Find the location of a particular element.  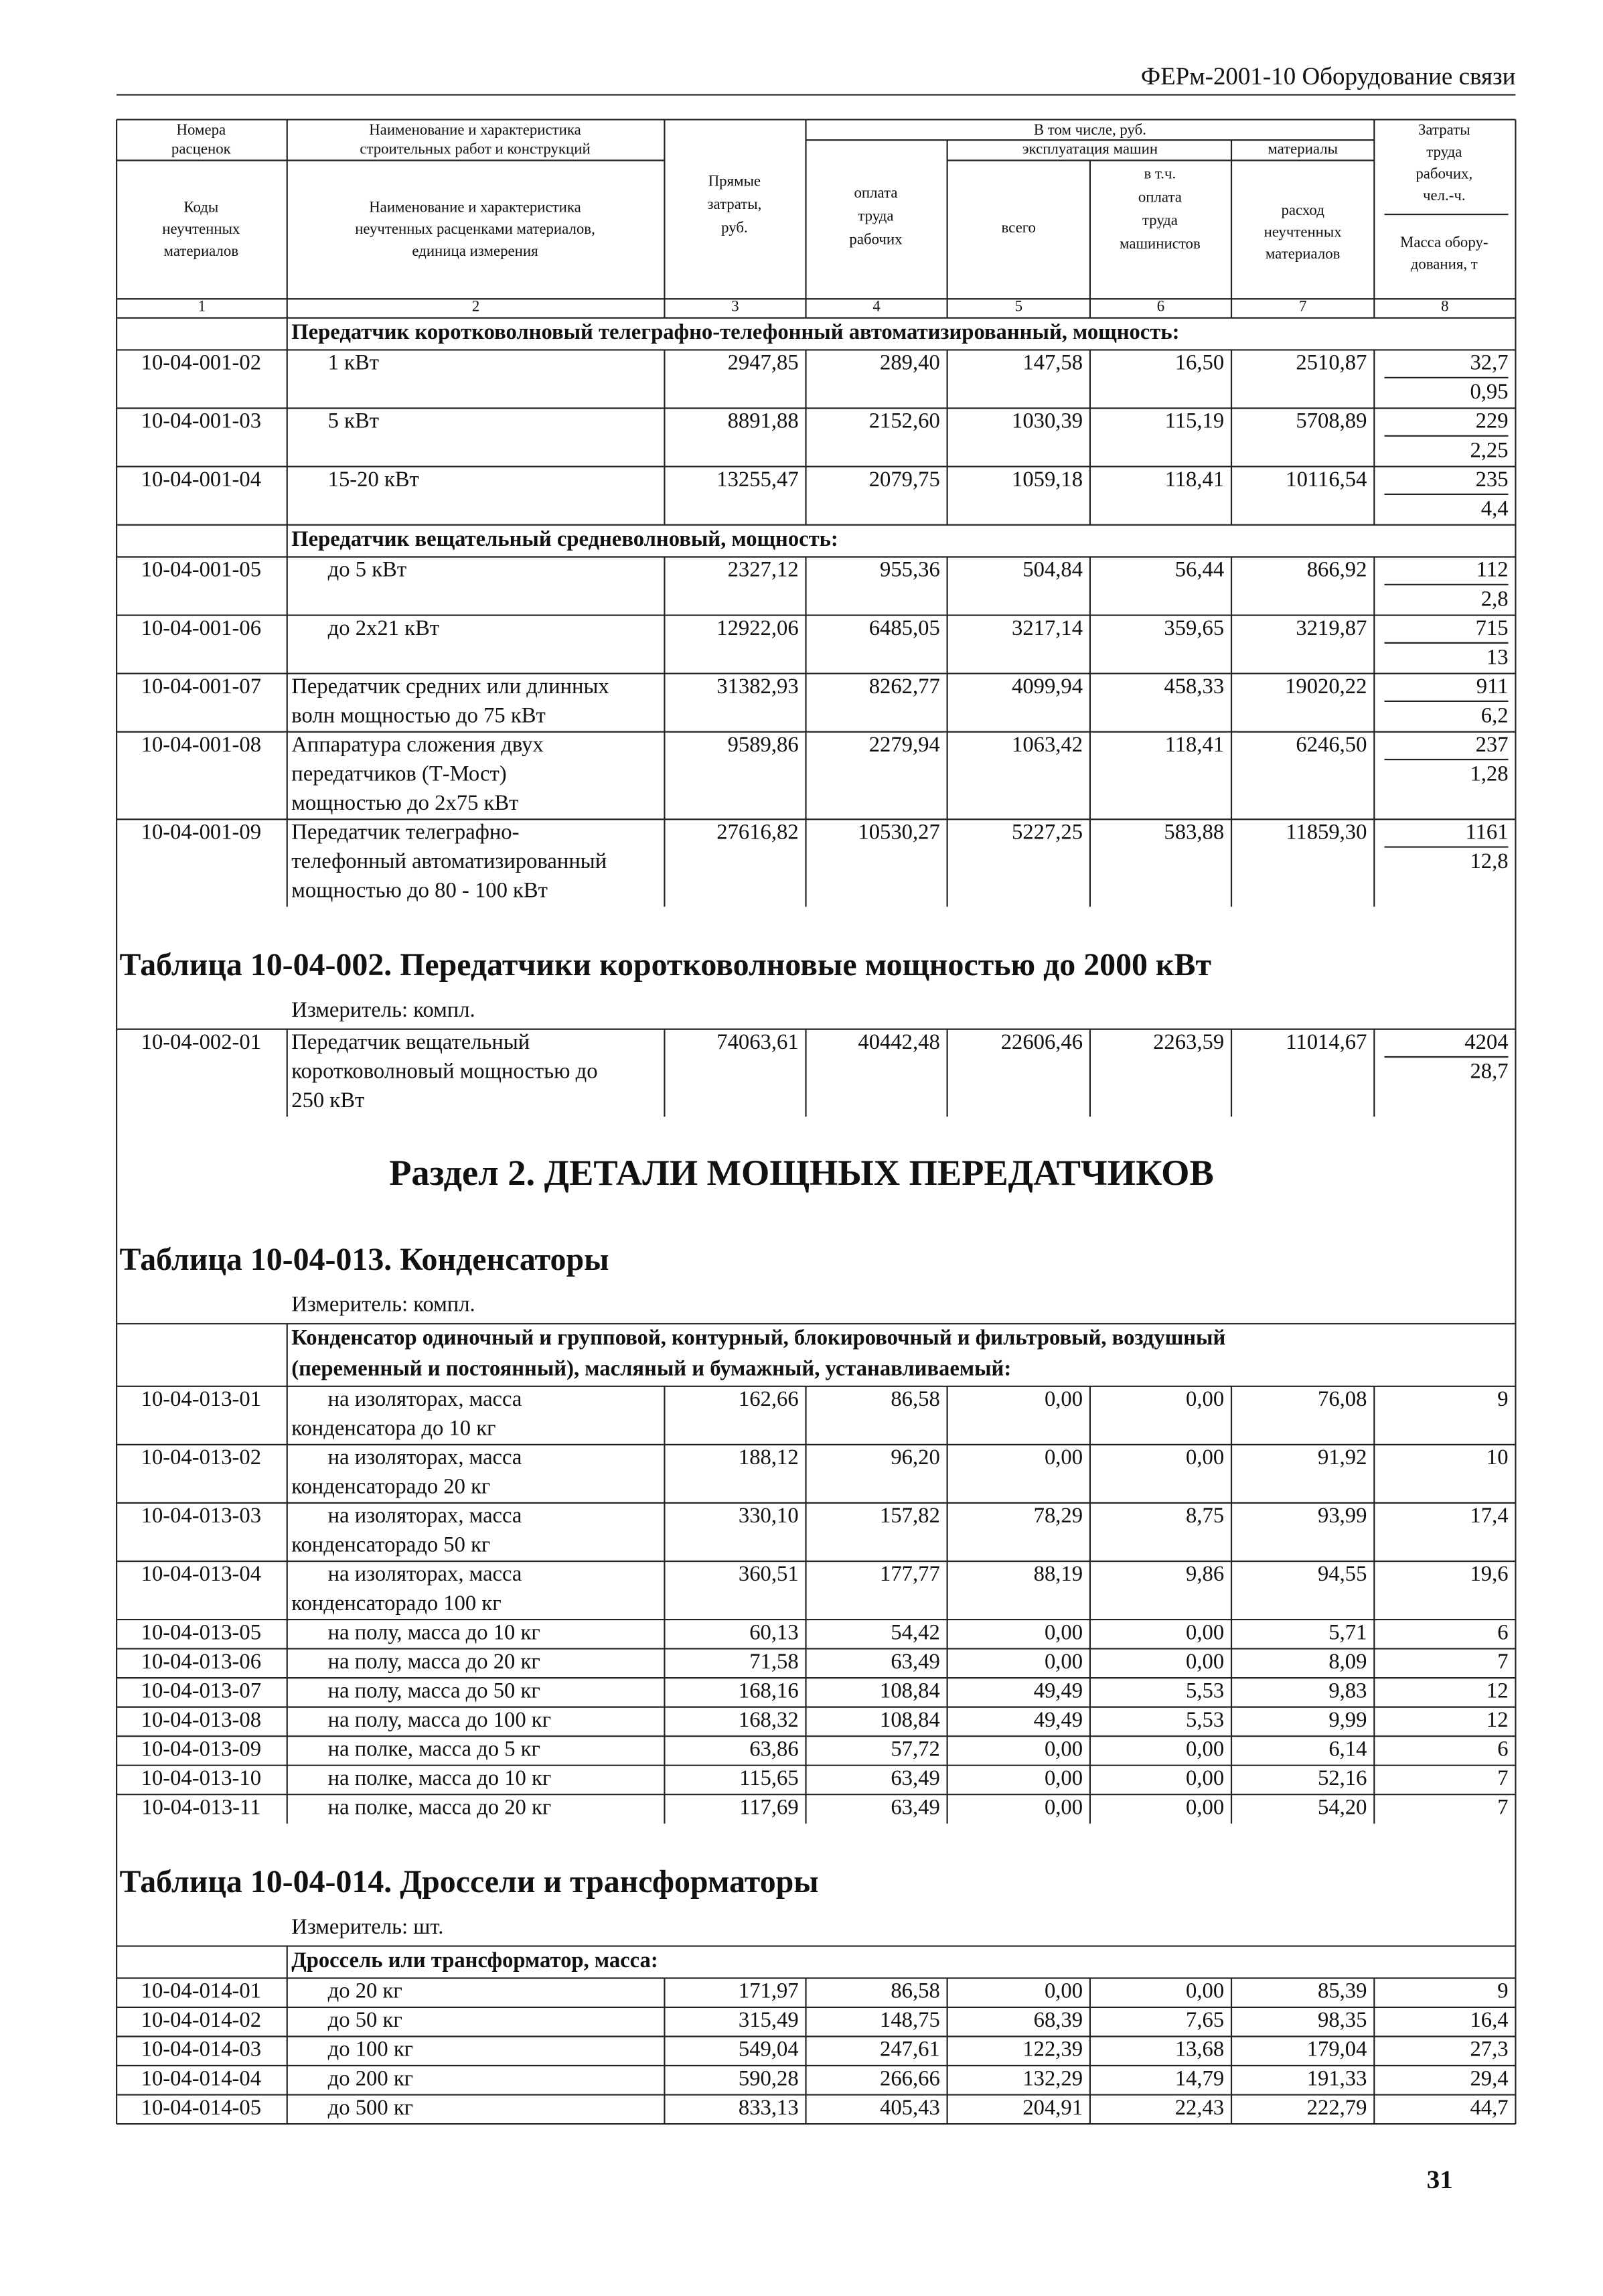

cost-value: 4099,94 is located at coordinates (1047, 687).